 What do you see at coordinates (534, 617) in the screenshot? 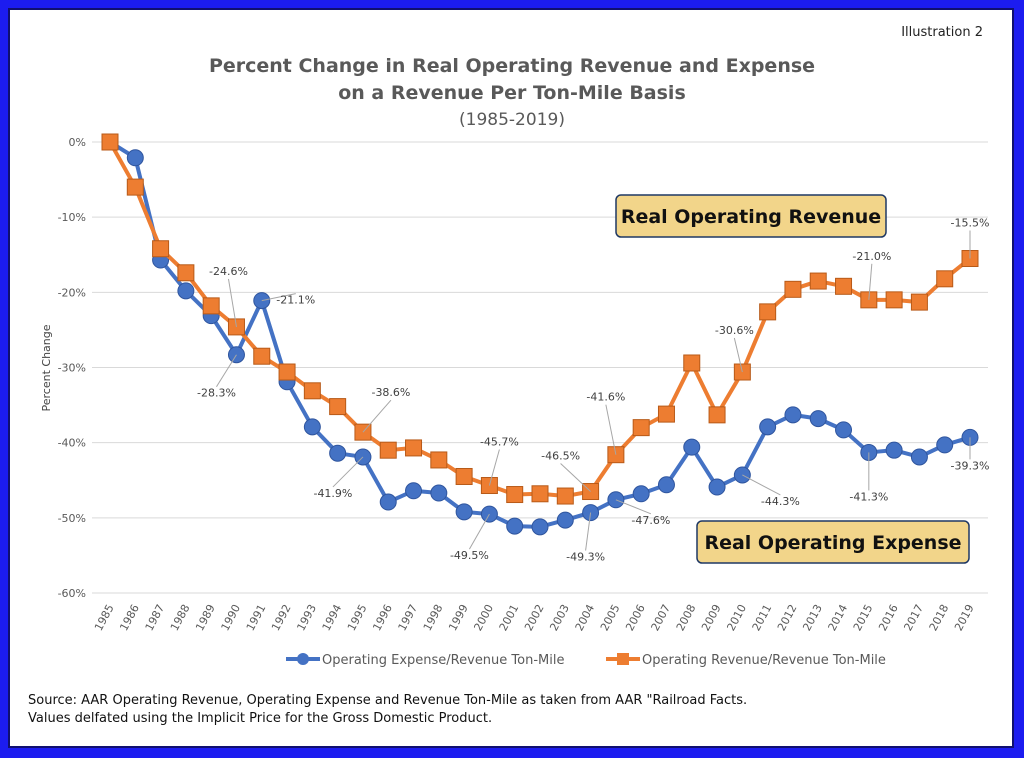
I see `x-tick-label: 2002` at bounding box center [534, 617].